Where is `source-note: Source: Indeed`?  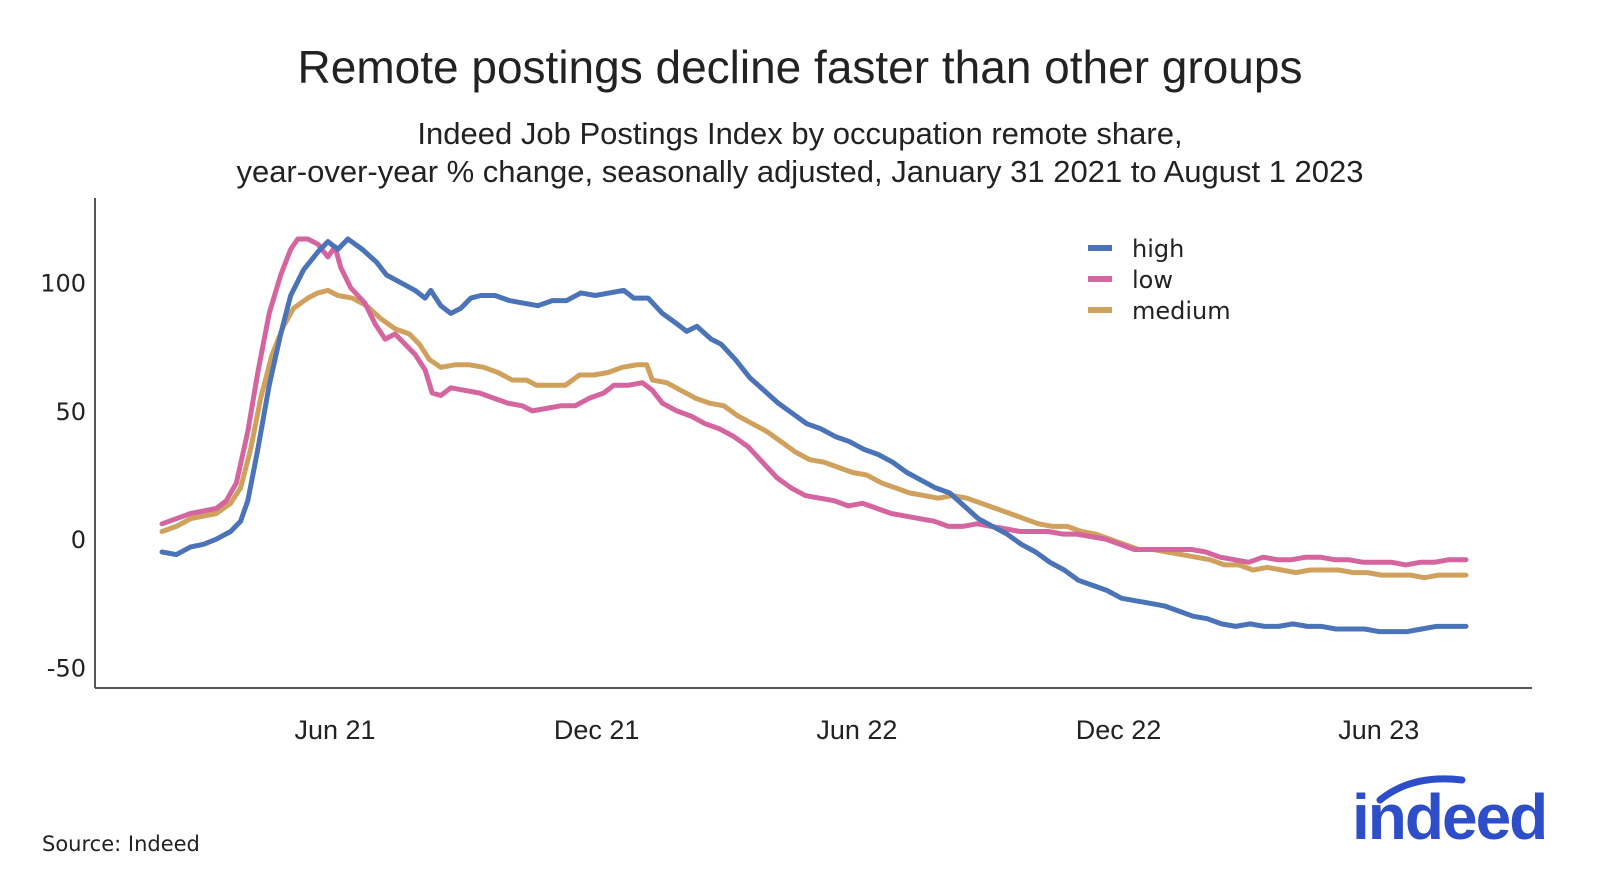
source-note: Source: Indeed is located at coordinates (121, 844).